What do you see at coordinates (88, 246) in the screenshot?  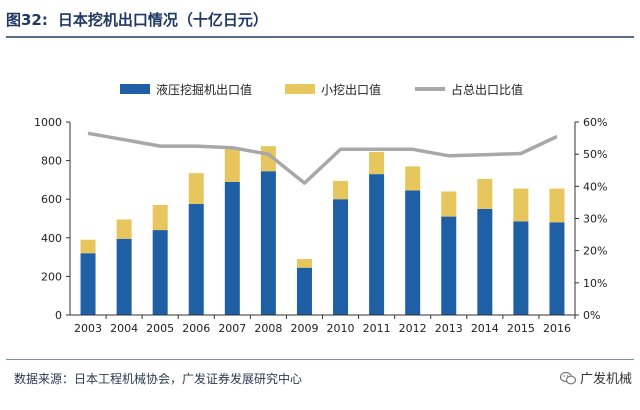 I see `bar-mini-2003` at bounding box center [88, 246].